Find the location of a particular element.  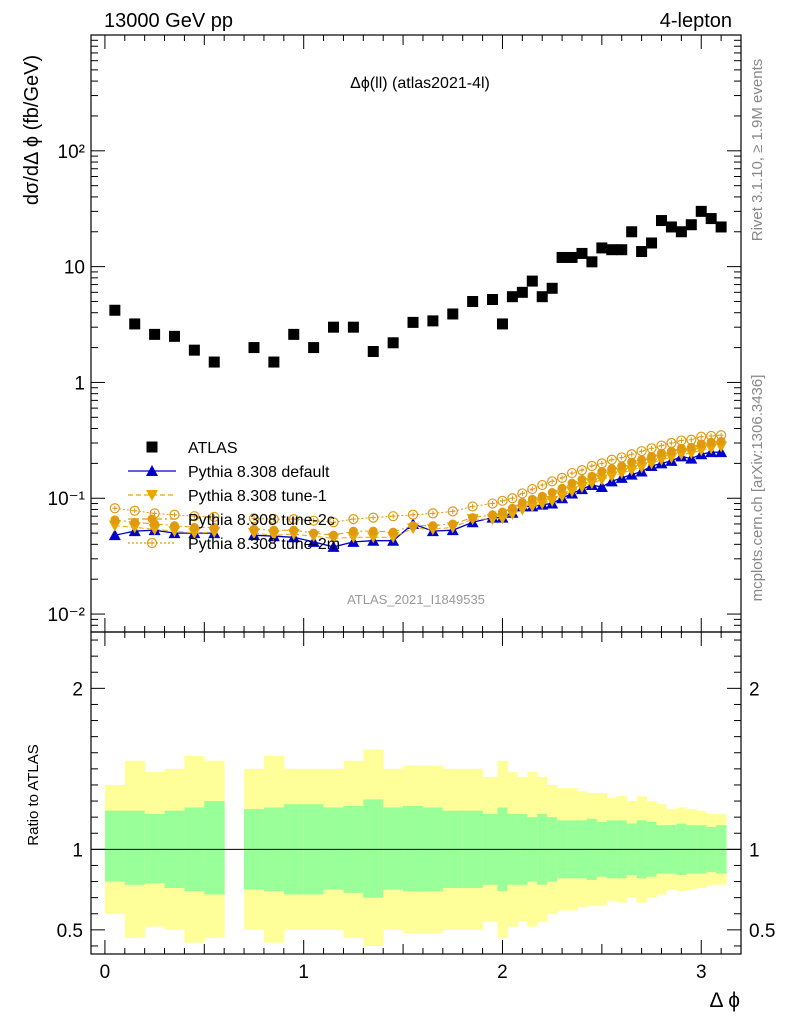

legend-label: Pythia 8.308 default is located at coordinates (259, 472).